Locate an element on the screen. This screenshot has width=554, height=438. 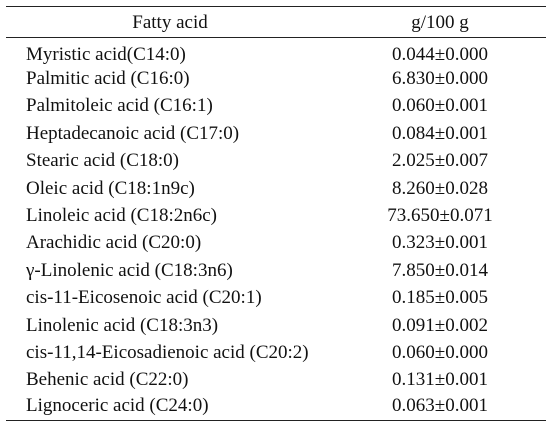
fatty-acid-name: Linoleic acid (C18:2n6c) is located at coordinates (121, 216).